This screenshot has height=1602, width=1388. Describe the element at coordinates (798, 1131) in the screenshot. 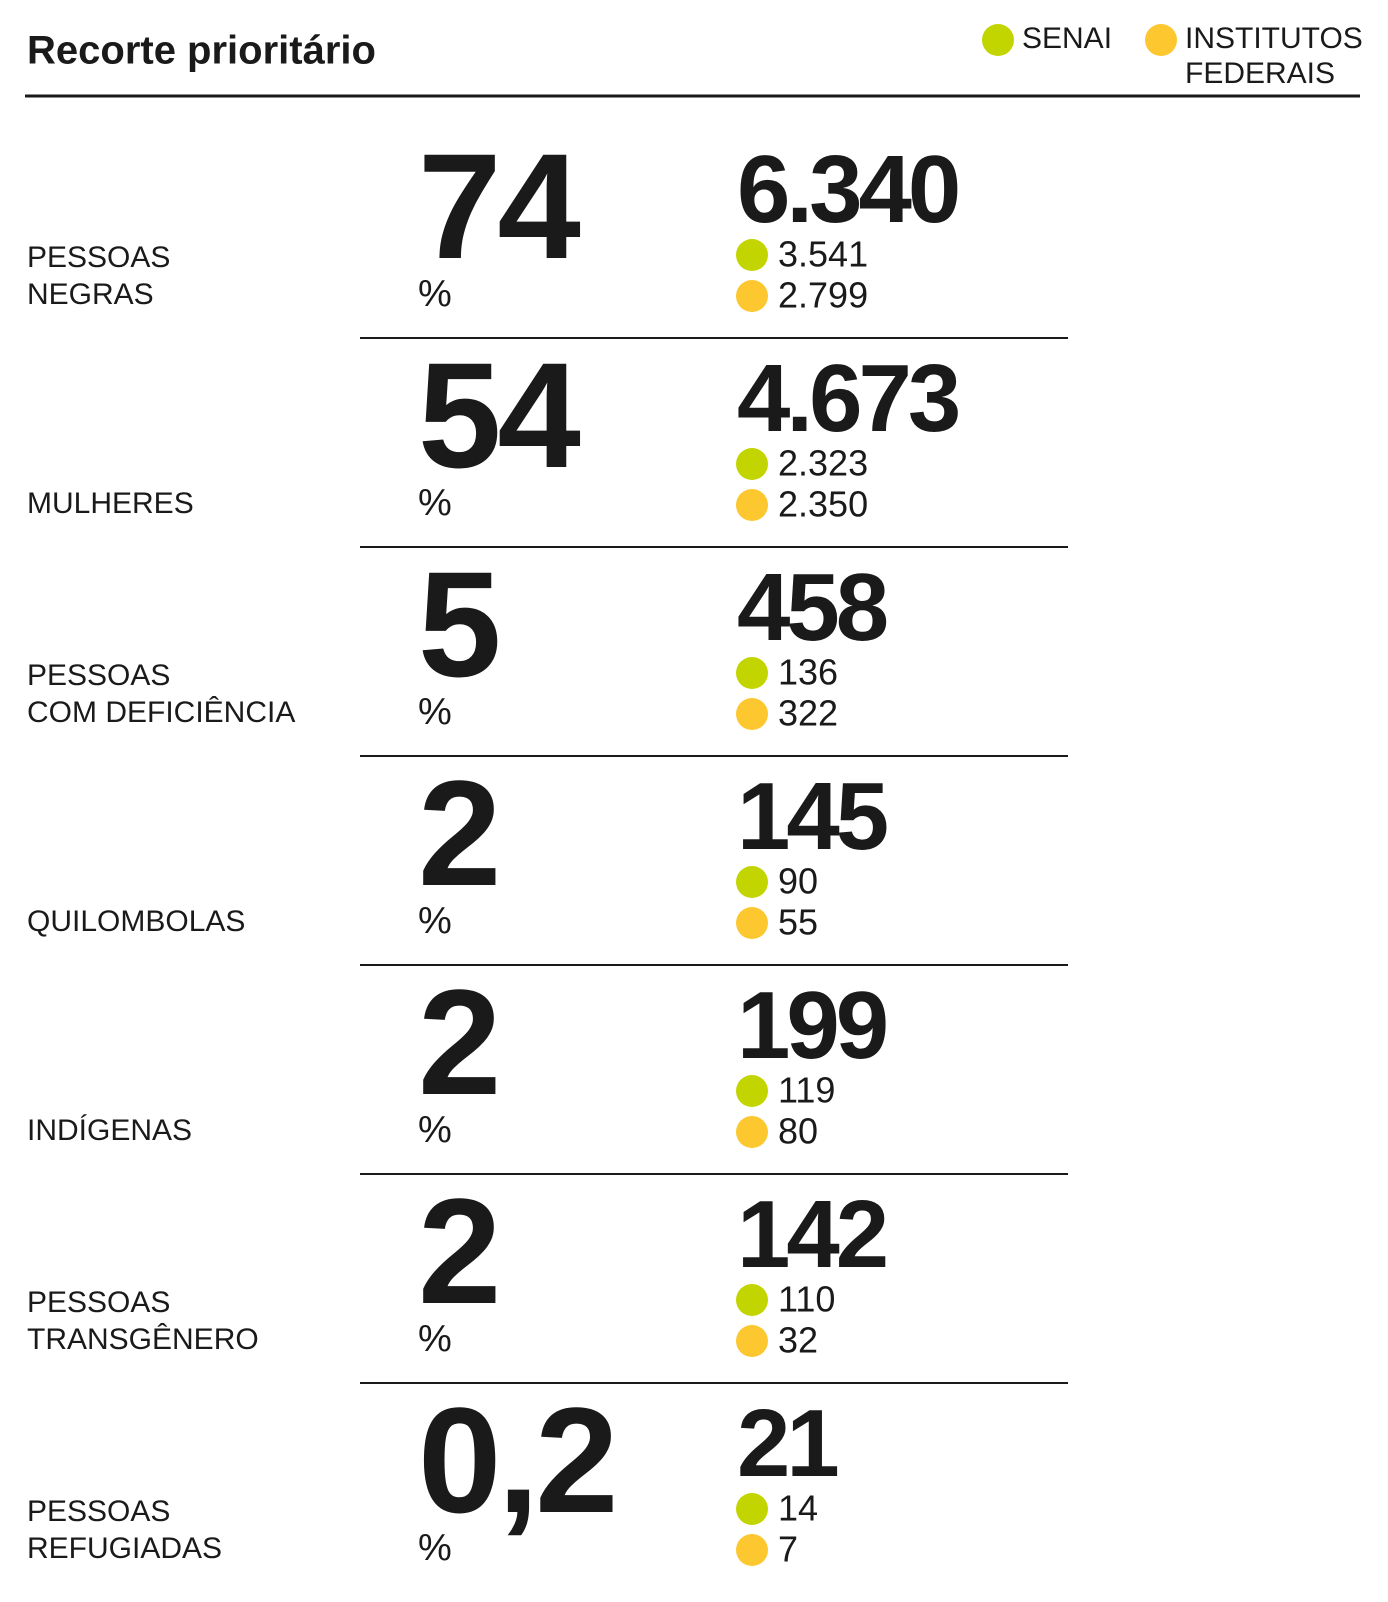

I see `institutos-value: 80` at that location.